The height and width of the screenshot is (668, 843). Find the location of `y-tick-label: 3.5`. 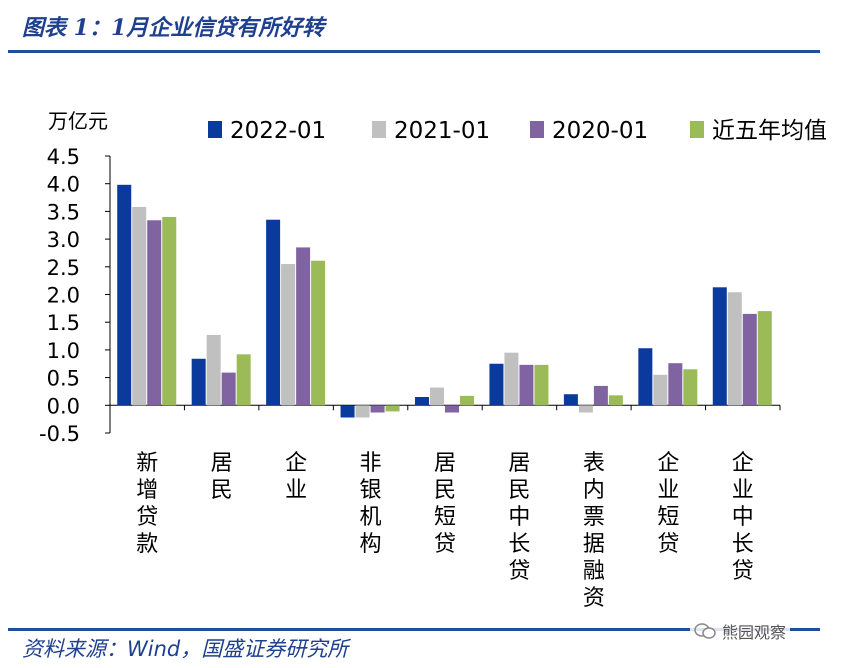

y-tick-label: 3.5 is located at coordinates (63, 212).